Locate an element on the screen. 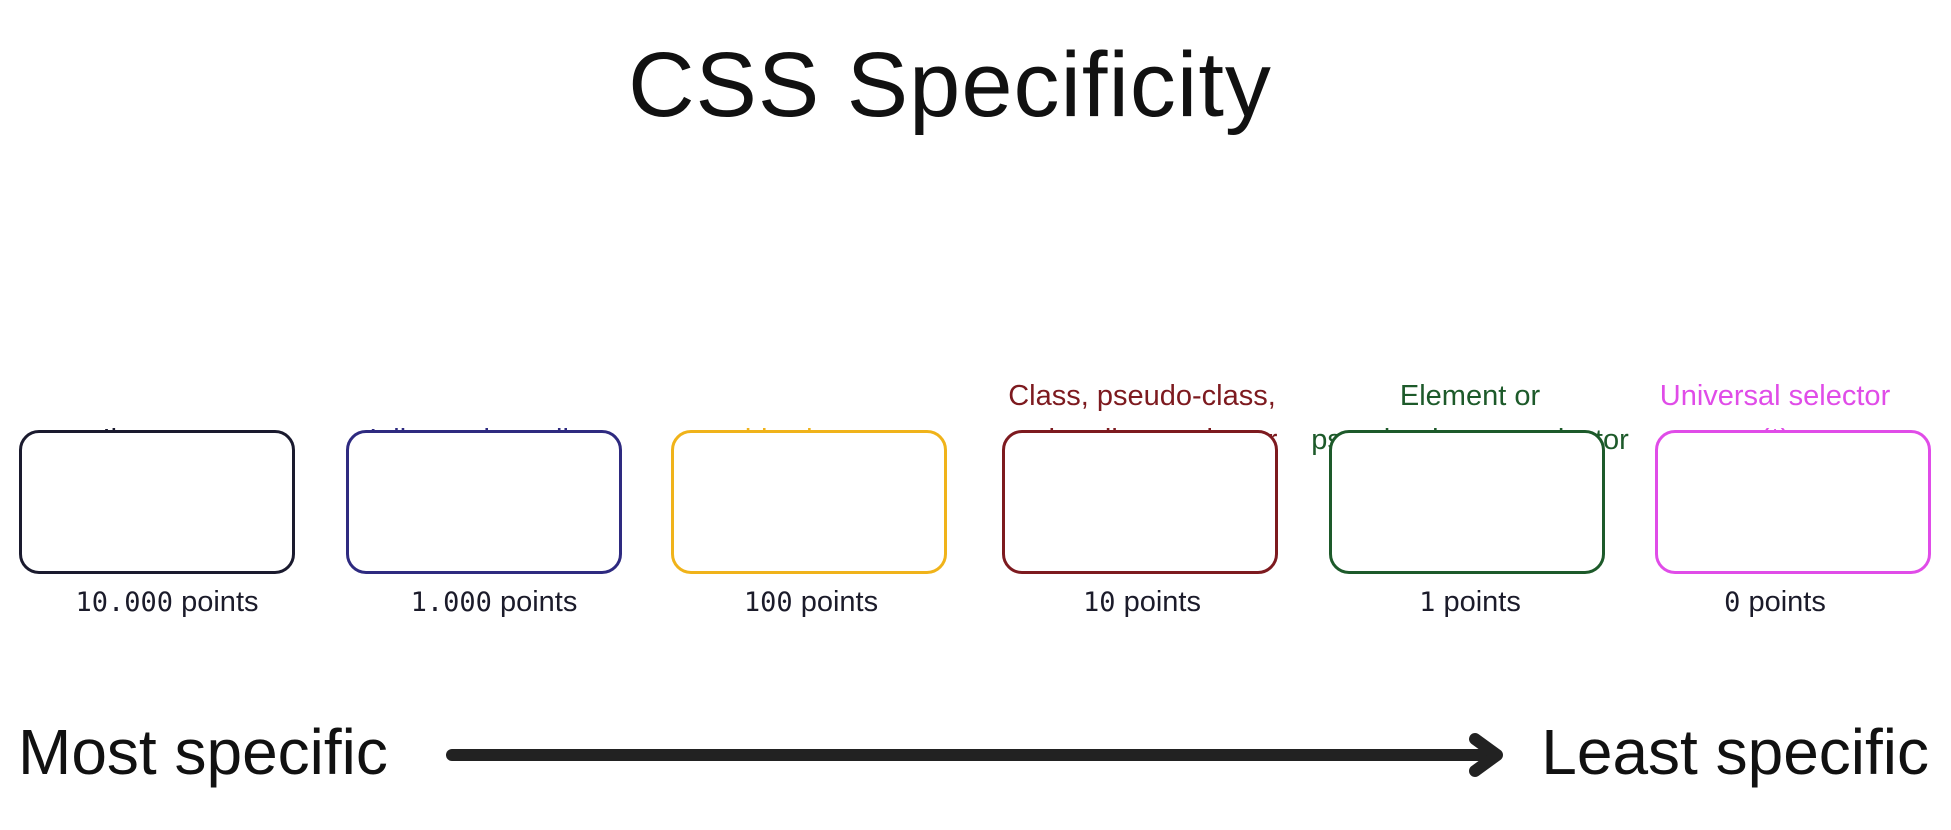 The height and width of the screenshot is (830, 1951). item-points: 10 points is located at coordinates (1142, 602).